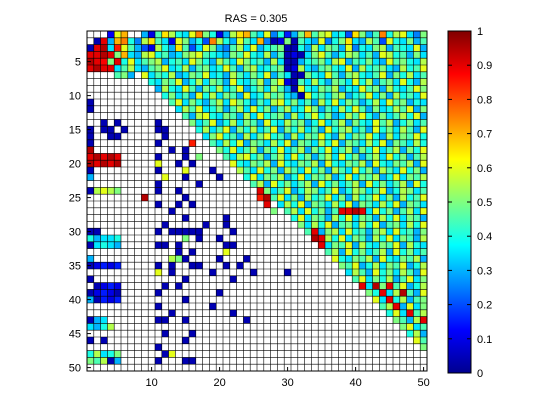 The height and width of the screenshot is (420, 560). I want to click on x-tick-label: 20, so click(219, 383).